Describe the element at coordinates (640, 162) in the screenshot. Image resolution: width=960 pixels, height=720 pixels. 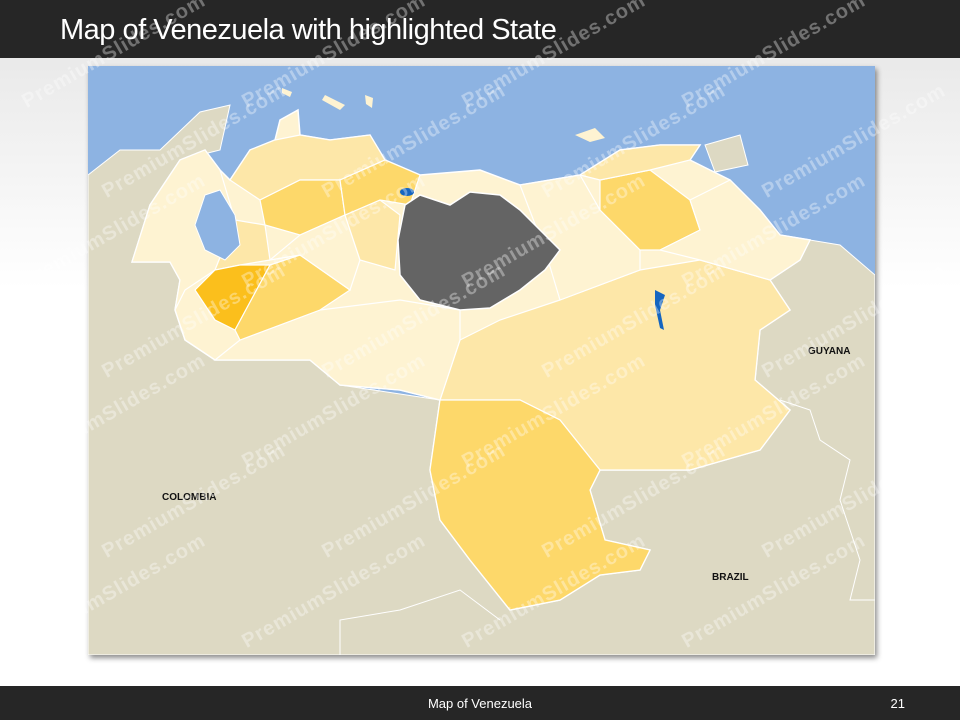
I see `state-sucre` at that location.